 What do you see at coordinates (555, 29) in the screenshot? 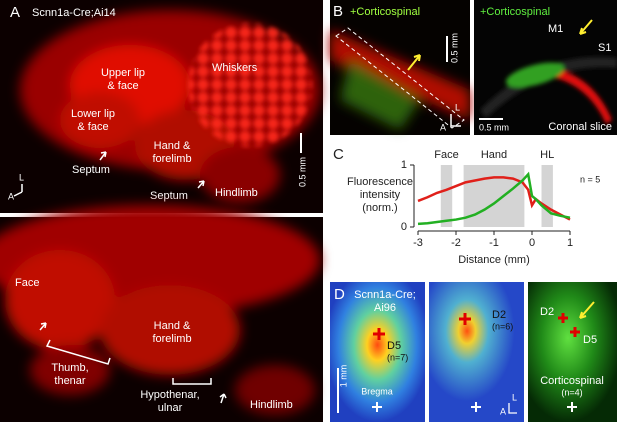
I see `label: M1` at bounding box center [555, 29].